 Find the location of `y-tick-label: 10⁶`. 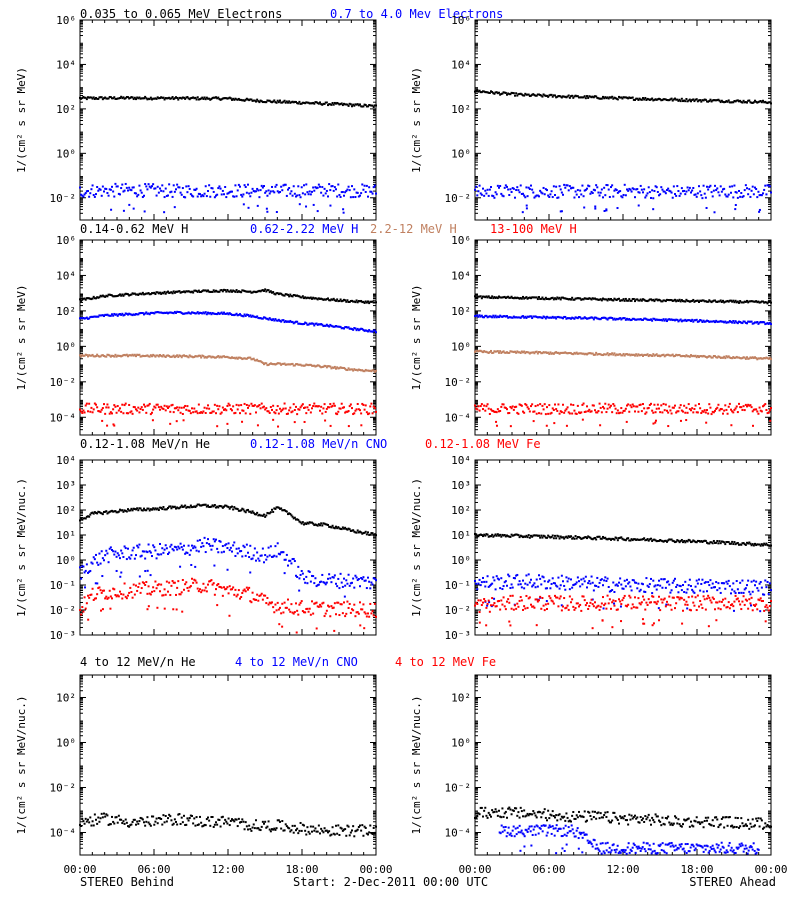

y-tick-label: 10⁶ is located at coordinates (461, 20).